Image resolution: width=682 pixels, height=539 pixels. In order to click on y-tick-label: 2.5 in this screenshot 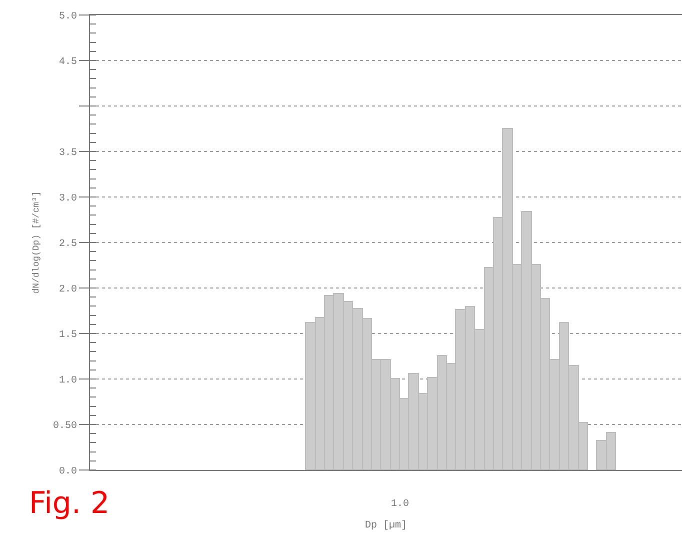, I will do `click(67, 244)`.